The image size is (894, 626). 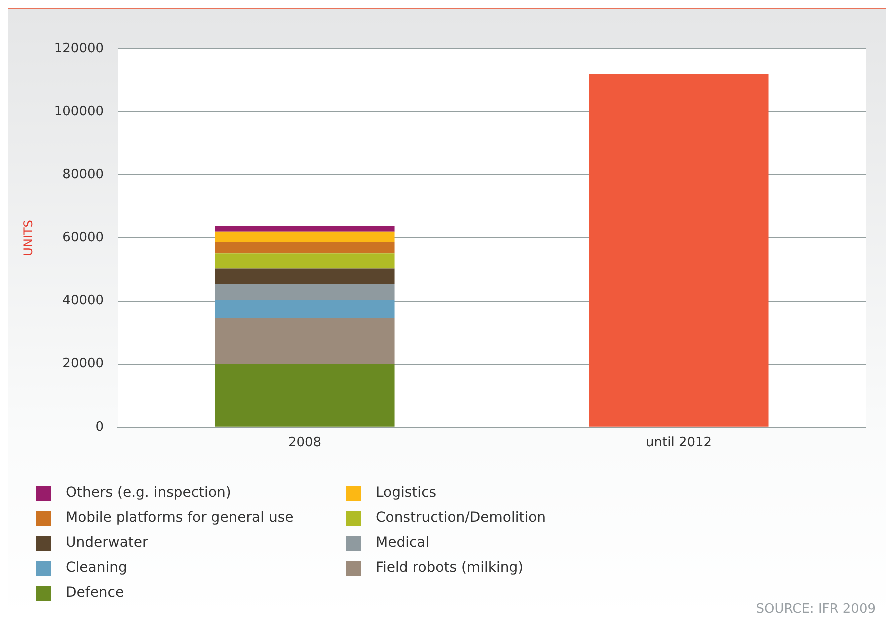 I want to click on legend-label: Mobile platforms for general use, so click(x=180, y=518).